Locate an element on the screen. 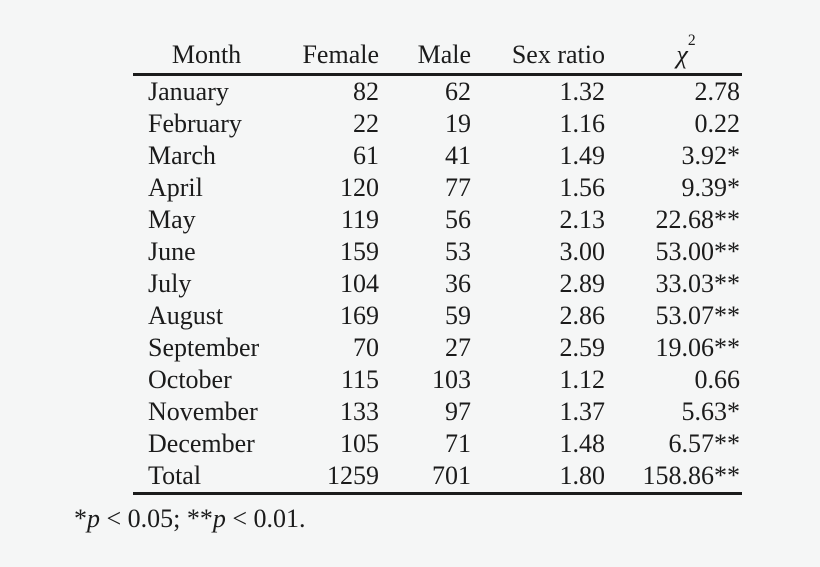 The height and width of the screenshot is (567, 820). table-row-total: Total 1259 701 1.80 158.86** is located at coordinates (437, 477).